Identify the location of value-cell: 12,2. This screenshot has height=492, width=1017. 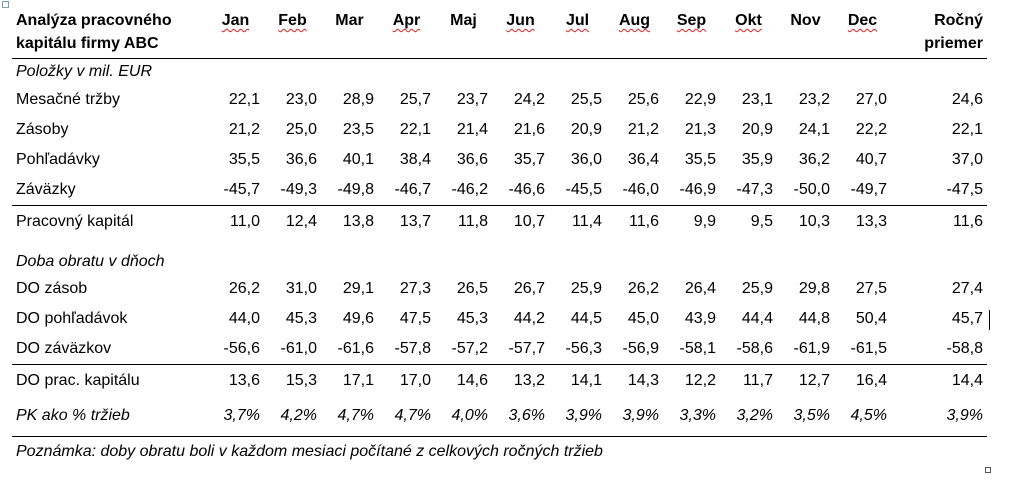
(691, 380).